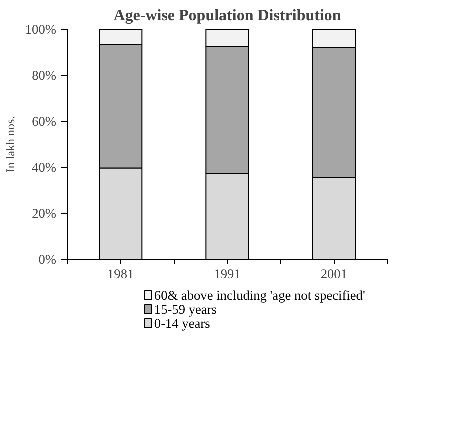 The height and width of the screenshot is (426, 475). I want to click on x-tick-label: 2001, so click(334, 274).